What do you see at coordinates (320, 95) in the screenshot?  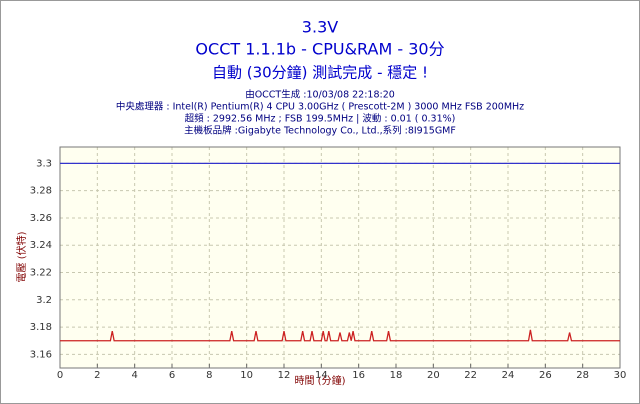 I see `info-line: 由OCCT生成 :10/03/08 22:18:20` at bounding box center [320, 95].